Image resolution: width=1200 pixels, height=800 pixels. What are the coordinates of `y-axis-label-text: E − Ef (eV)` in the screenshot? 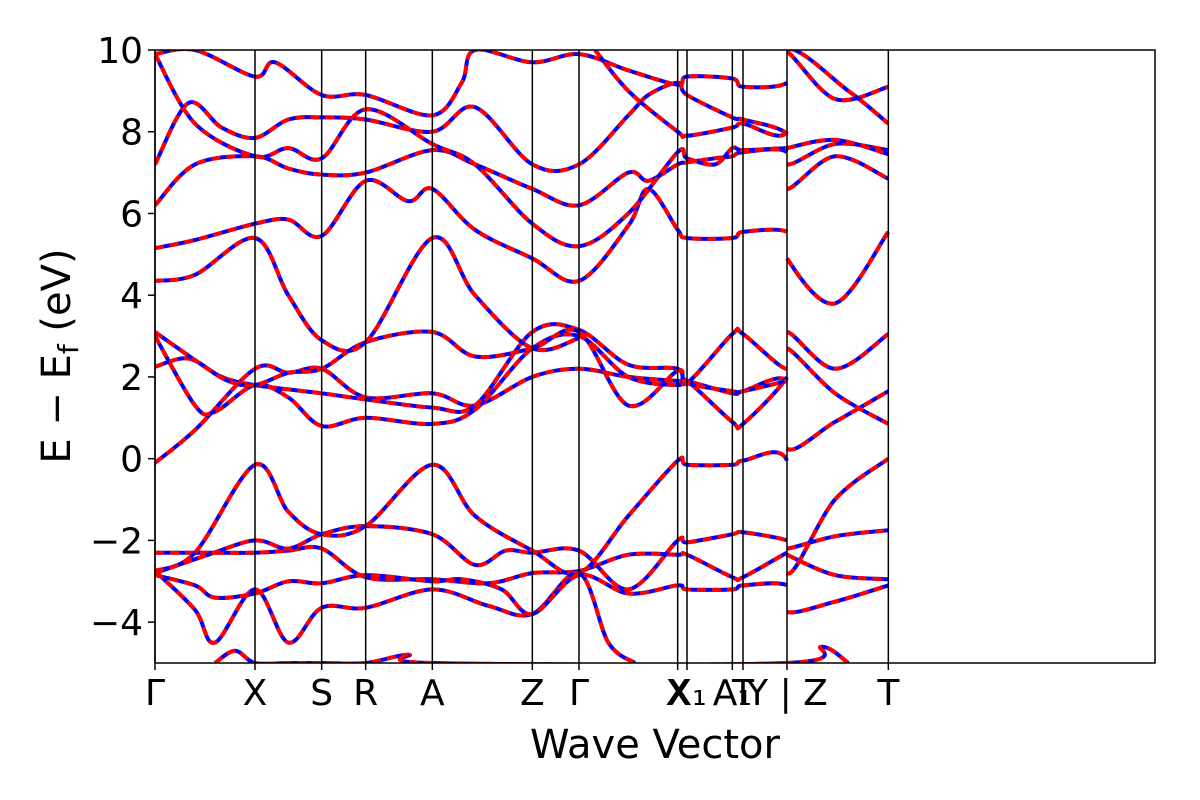 It's located at (59, 355).